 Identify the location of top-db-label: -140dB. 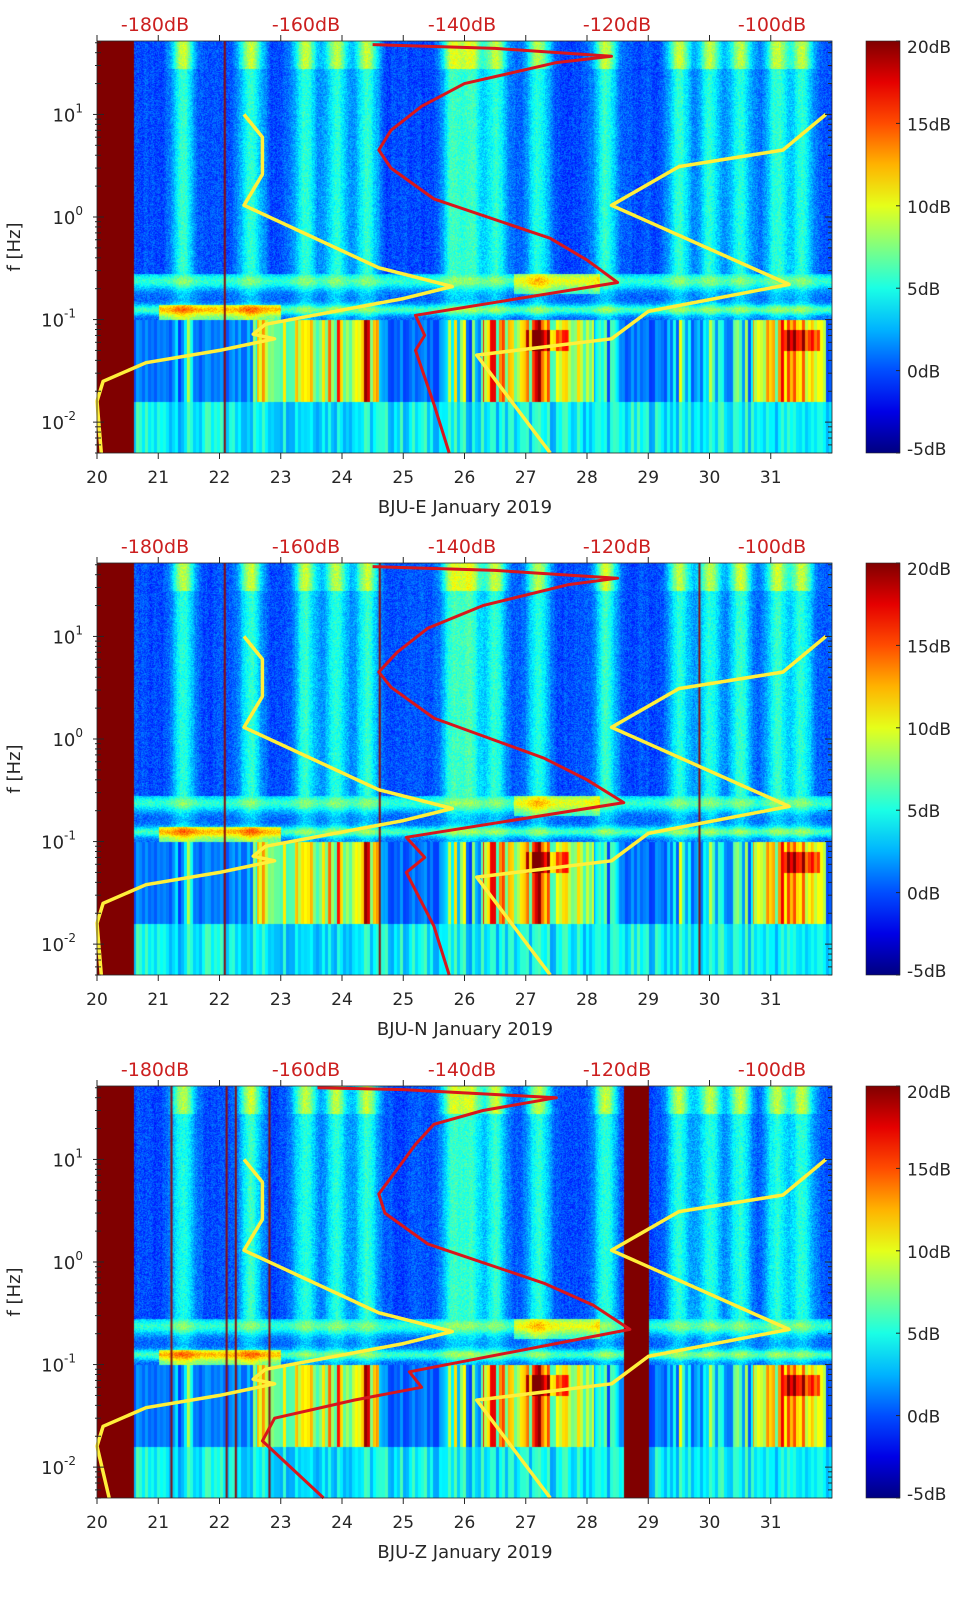
(462, 1070).